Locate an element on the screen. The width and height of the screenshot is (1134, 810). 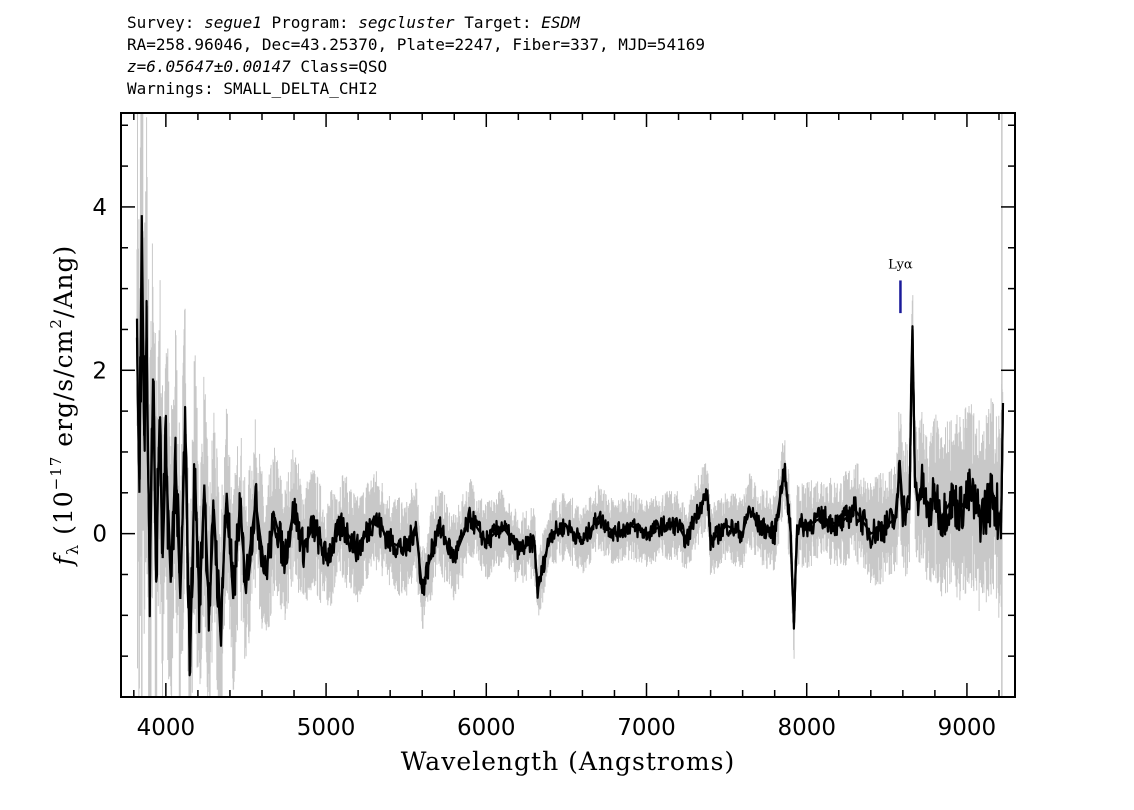
y-label-exp: −17 is located at coordinates (56, 473).